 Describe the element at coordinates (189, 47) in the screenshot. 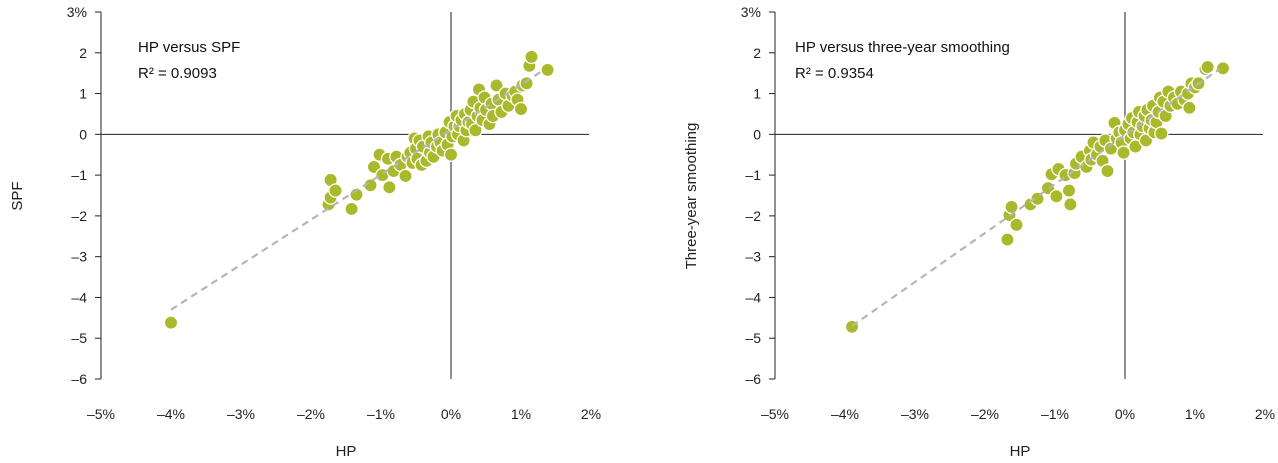

I see `panel-title: HP versus SPF` at that location.